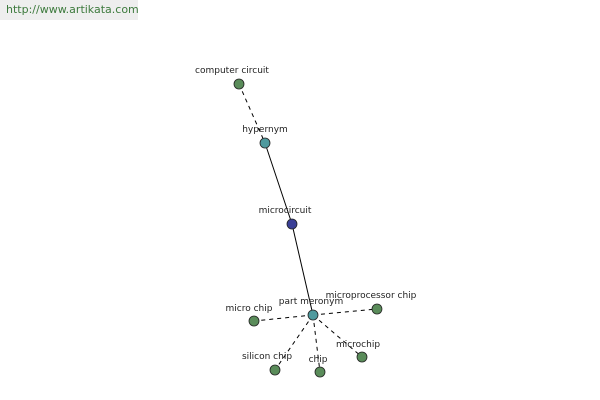 The height and width of the screenshot is (400, 600). I want to click on node-label: chip, so click(318, 360).